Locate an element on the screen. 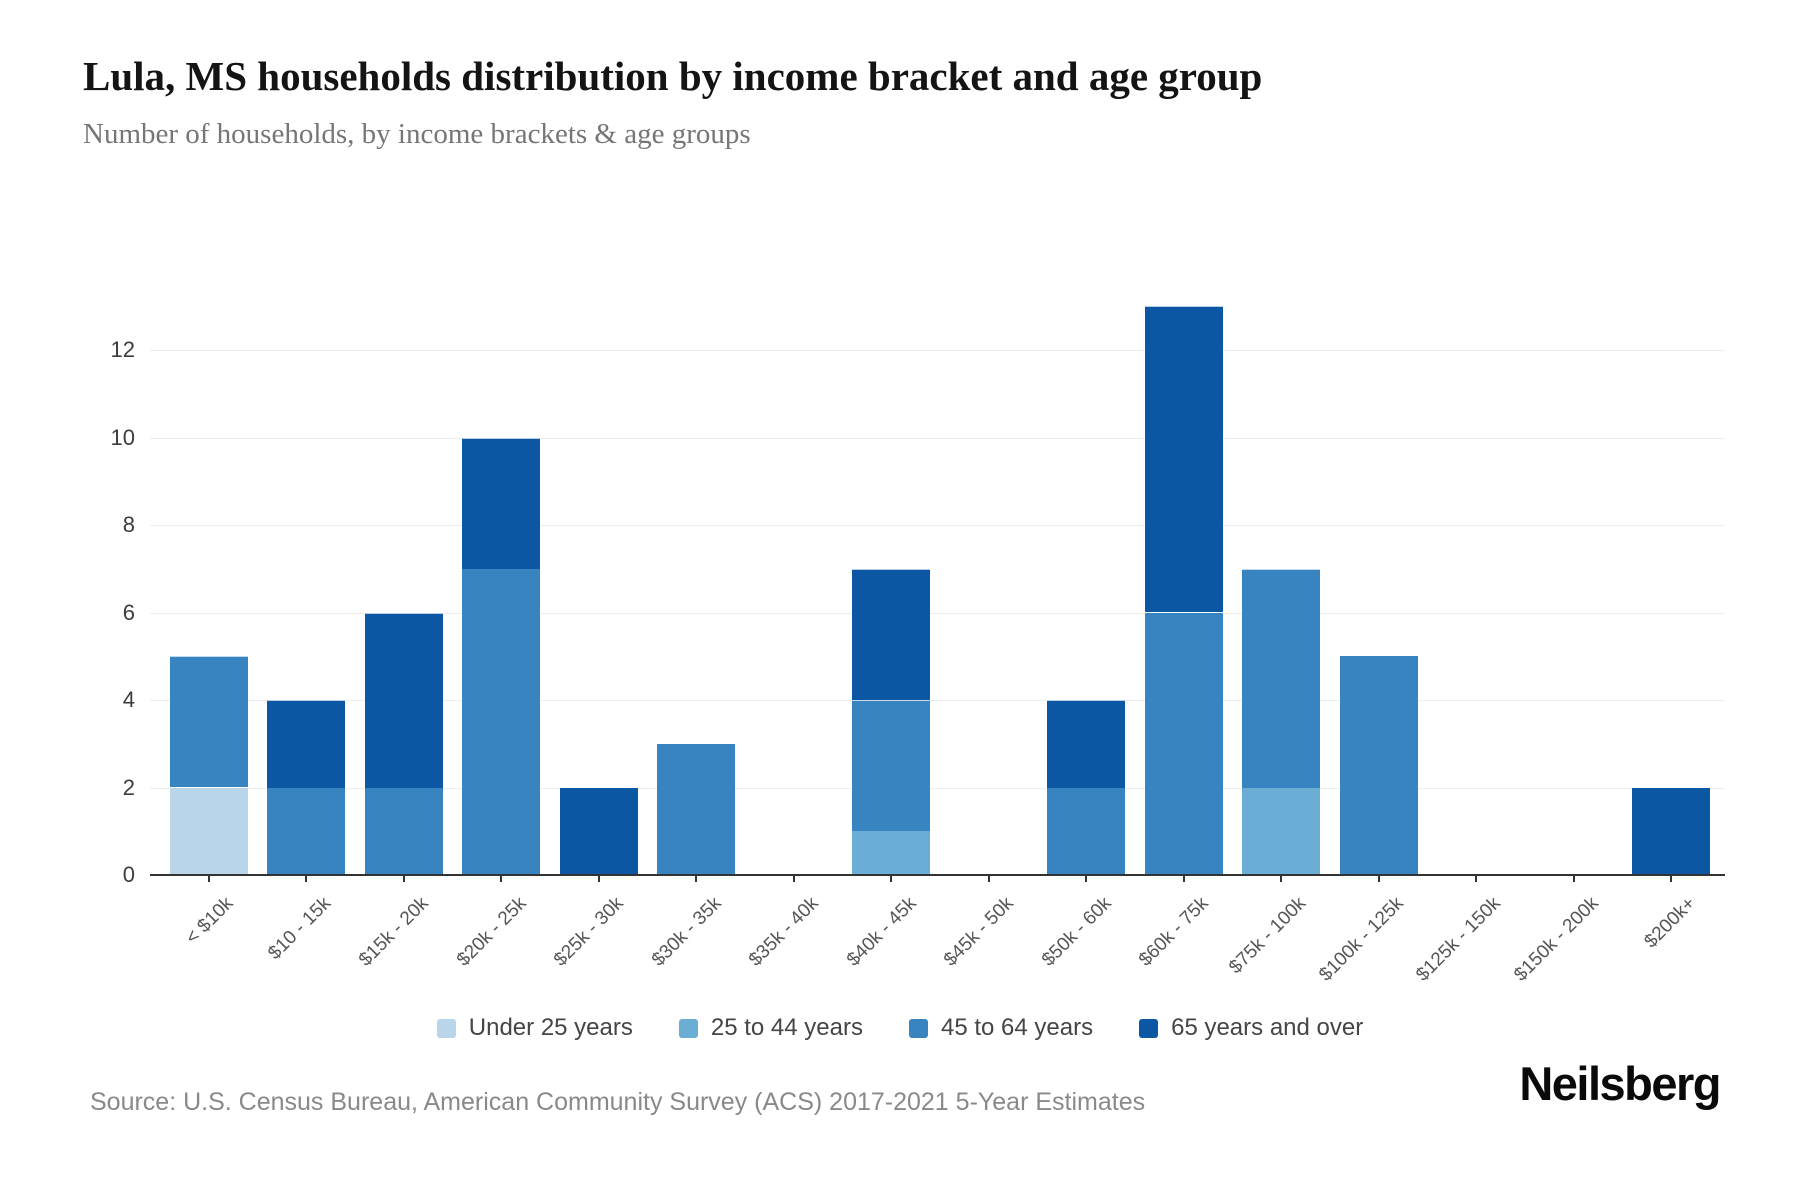 The image size is (1800, 1200). y-axis-tick-label: 6 is located at coordinates (128, 612).